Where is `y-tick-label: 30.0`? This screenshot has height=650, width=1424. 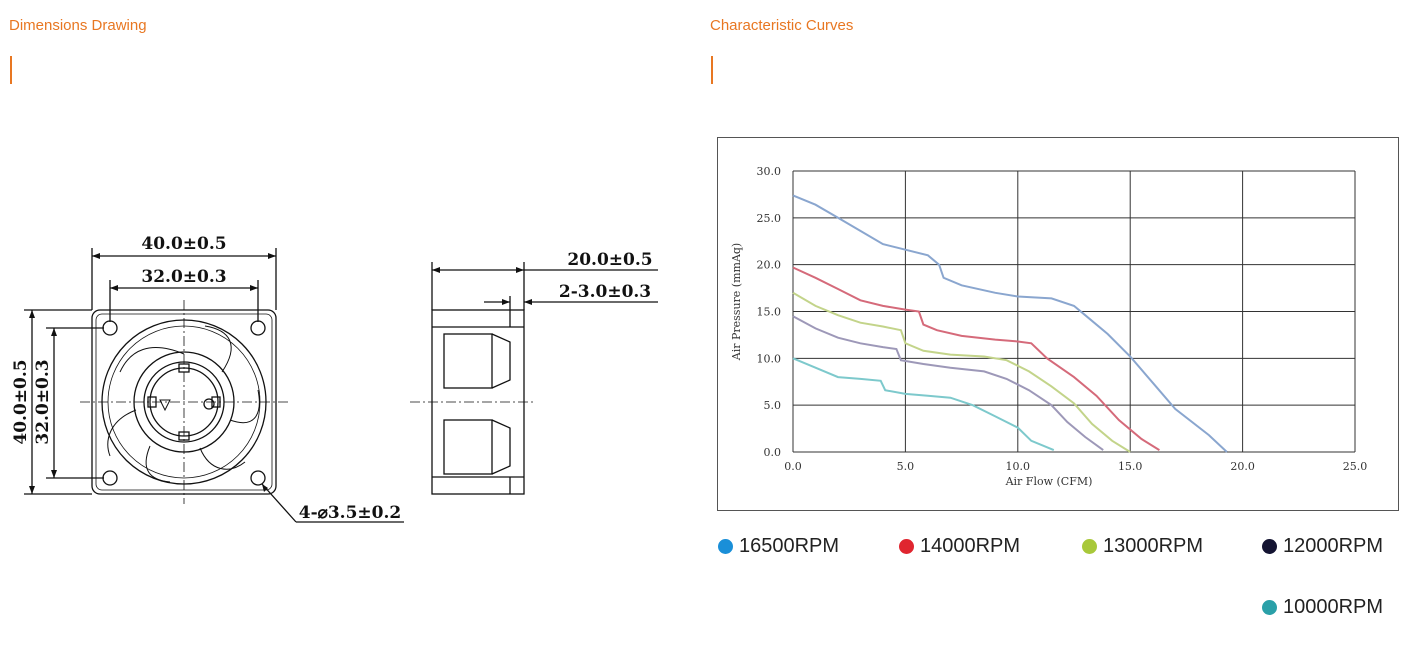 y-tick-label: 30.0 is located at coordinates (769, 171).